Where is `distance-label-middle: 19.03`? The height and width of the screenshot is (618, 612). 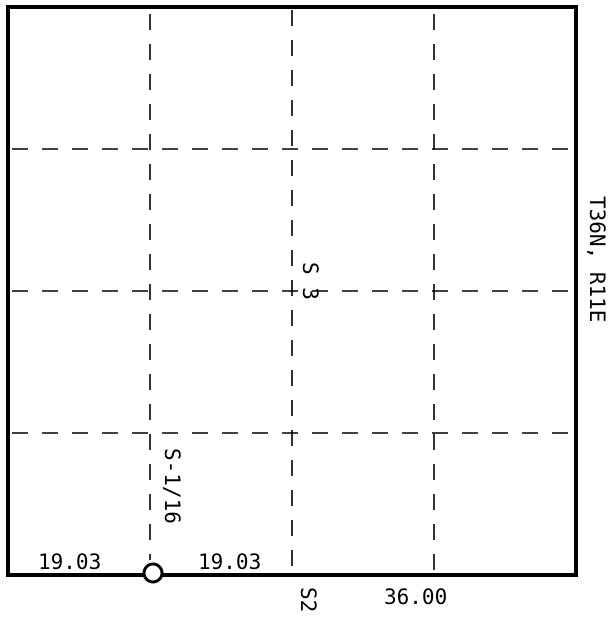
distance-label-middle: 19.03 is located at coordinates (229, 562).